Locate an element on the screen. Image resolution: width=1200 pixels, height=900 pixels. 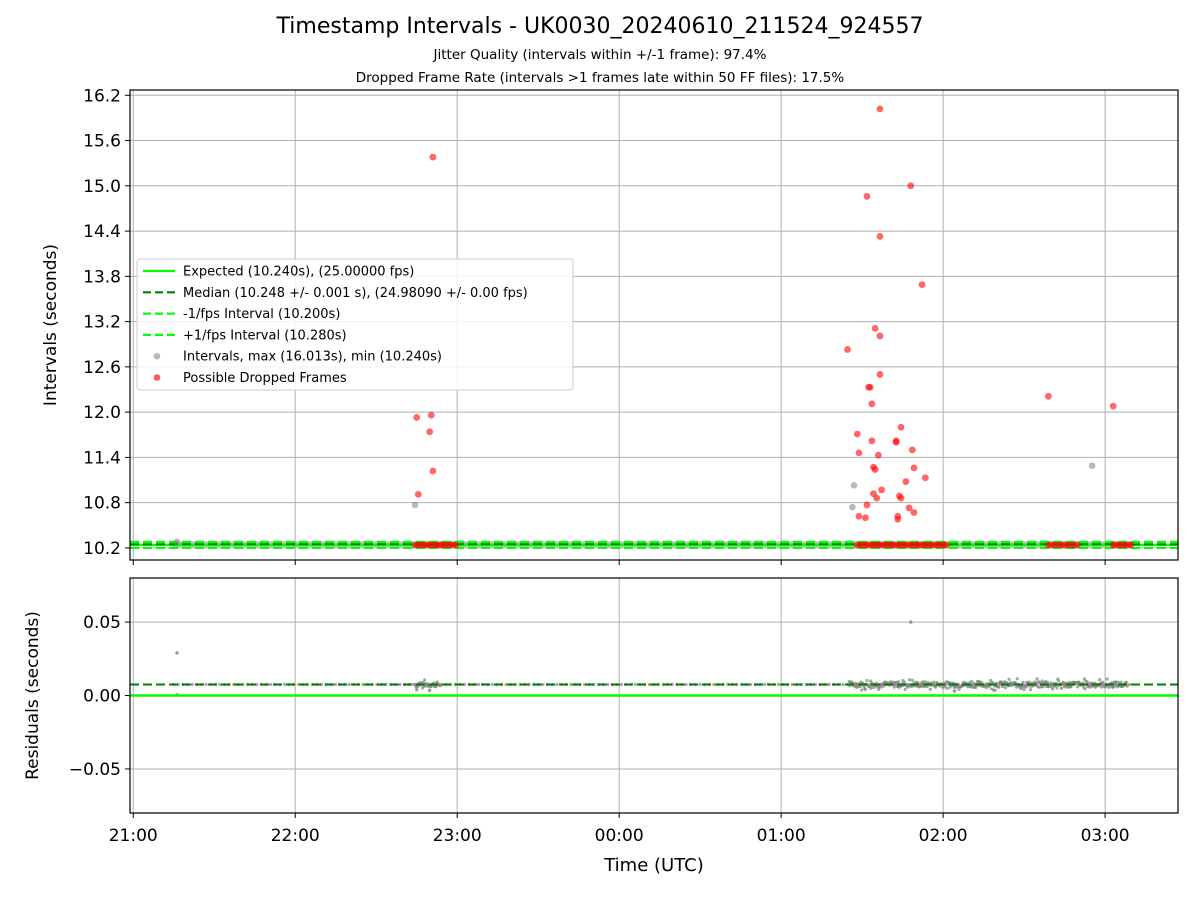
xtick-label: 02:00 is located at coordinates (943, 836).